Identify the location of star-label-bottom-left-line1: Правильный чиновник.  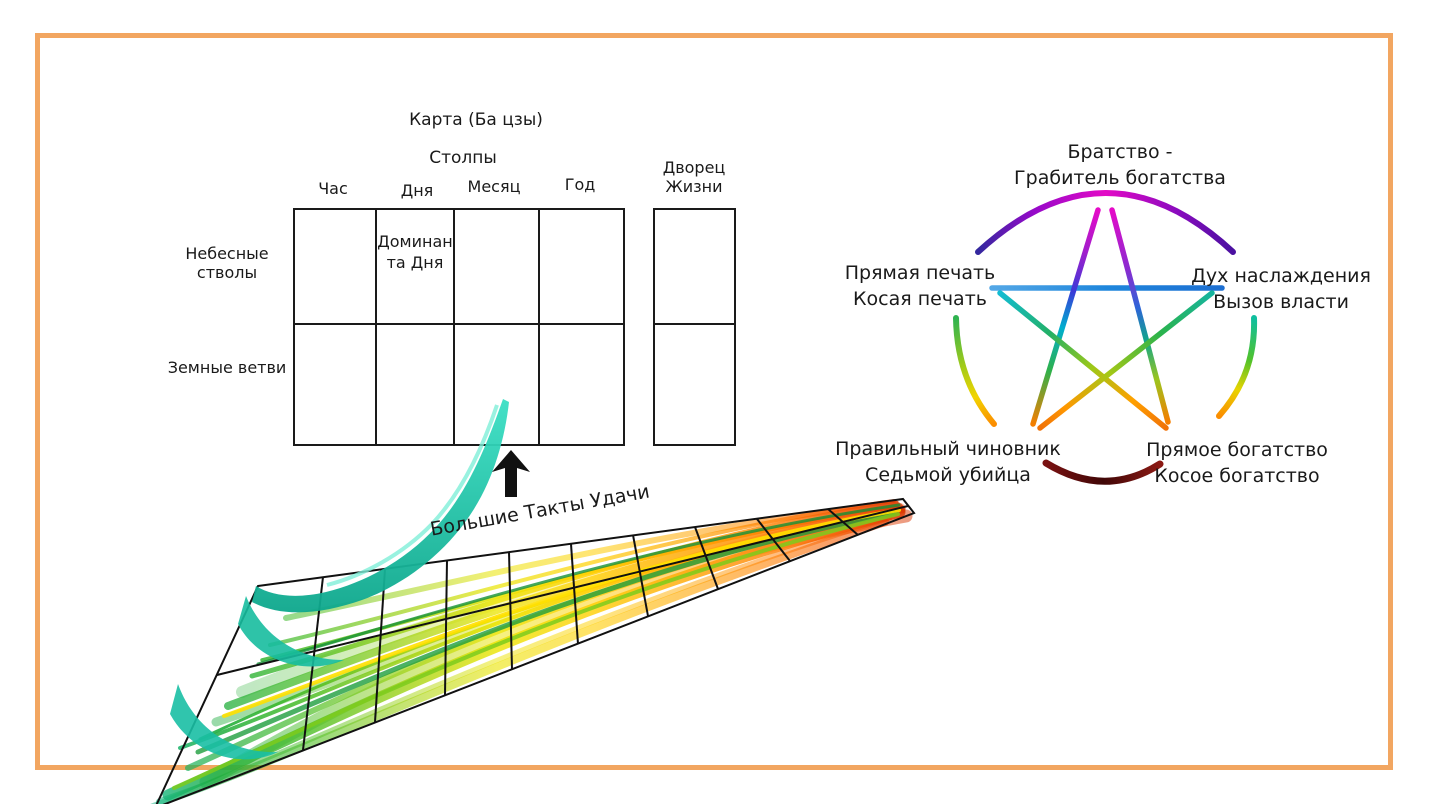
(948, 449).